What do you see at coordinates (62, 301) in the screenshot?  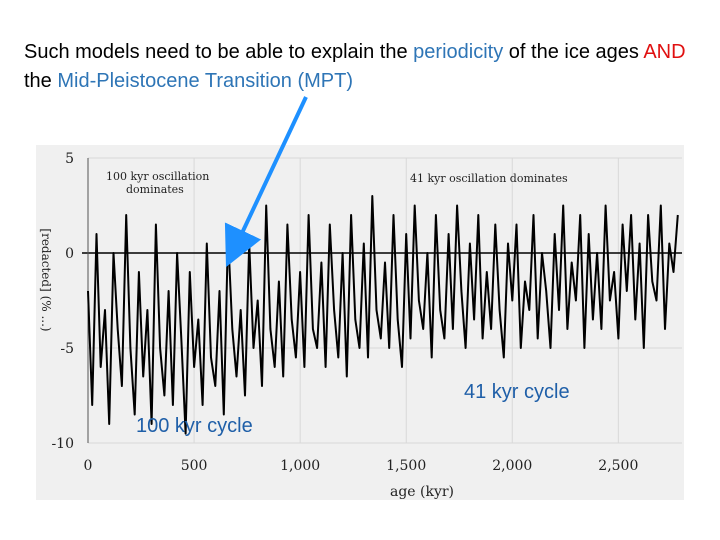 I see `y-tick-labels: 5 0 -5 -10` at bounding box center [62, 301].